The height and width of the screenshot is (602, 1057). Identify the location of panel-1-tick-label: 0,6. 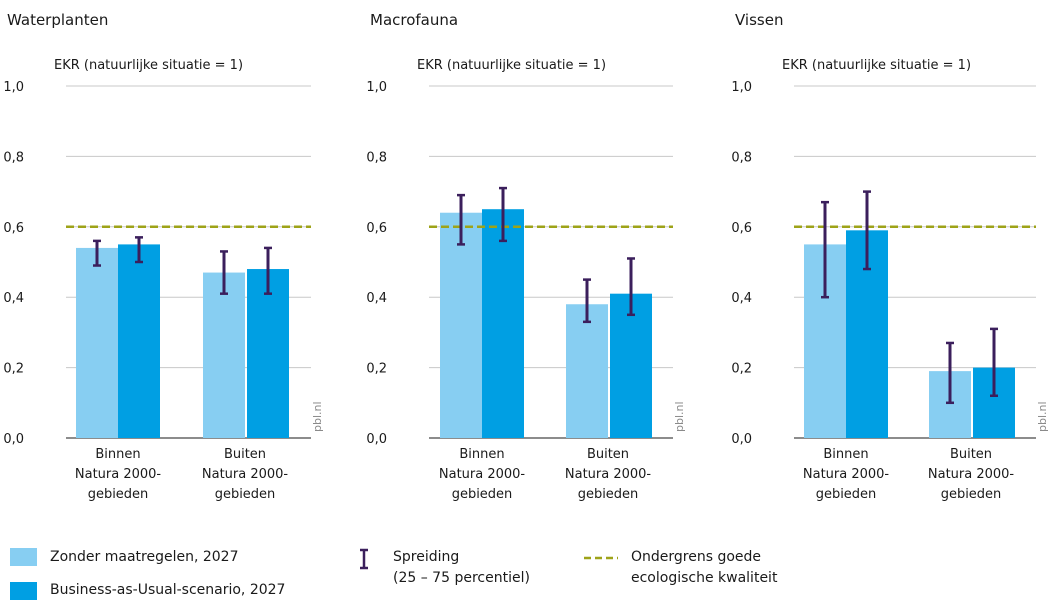
(13, 228).